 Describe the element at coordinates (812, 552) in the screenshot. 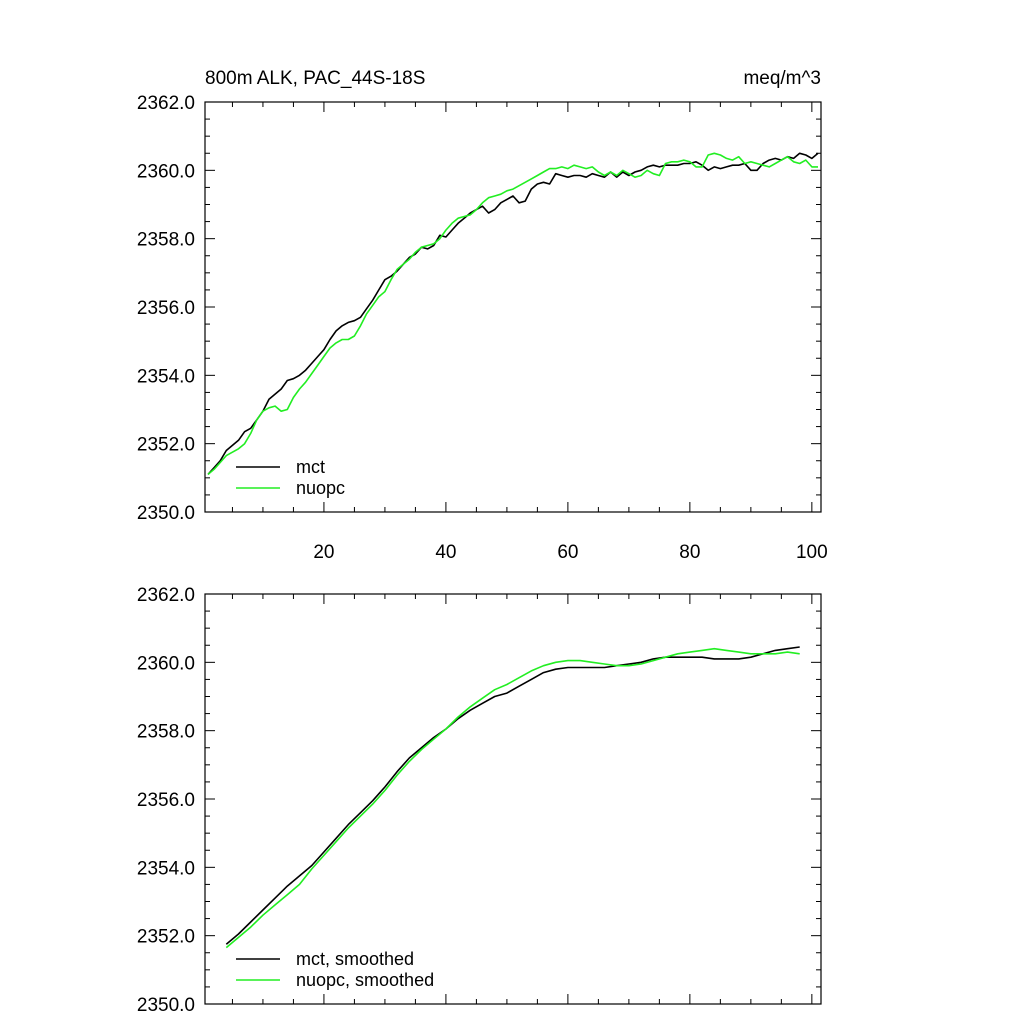

I see `x-tick-label: 100` at that location.